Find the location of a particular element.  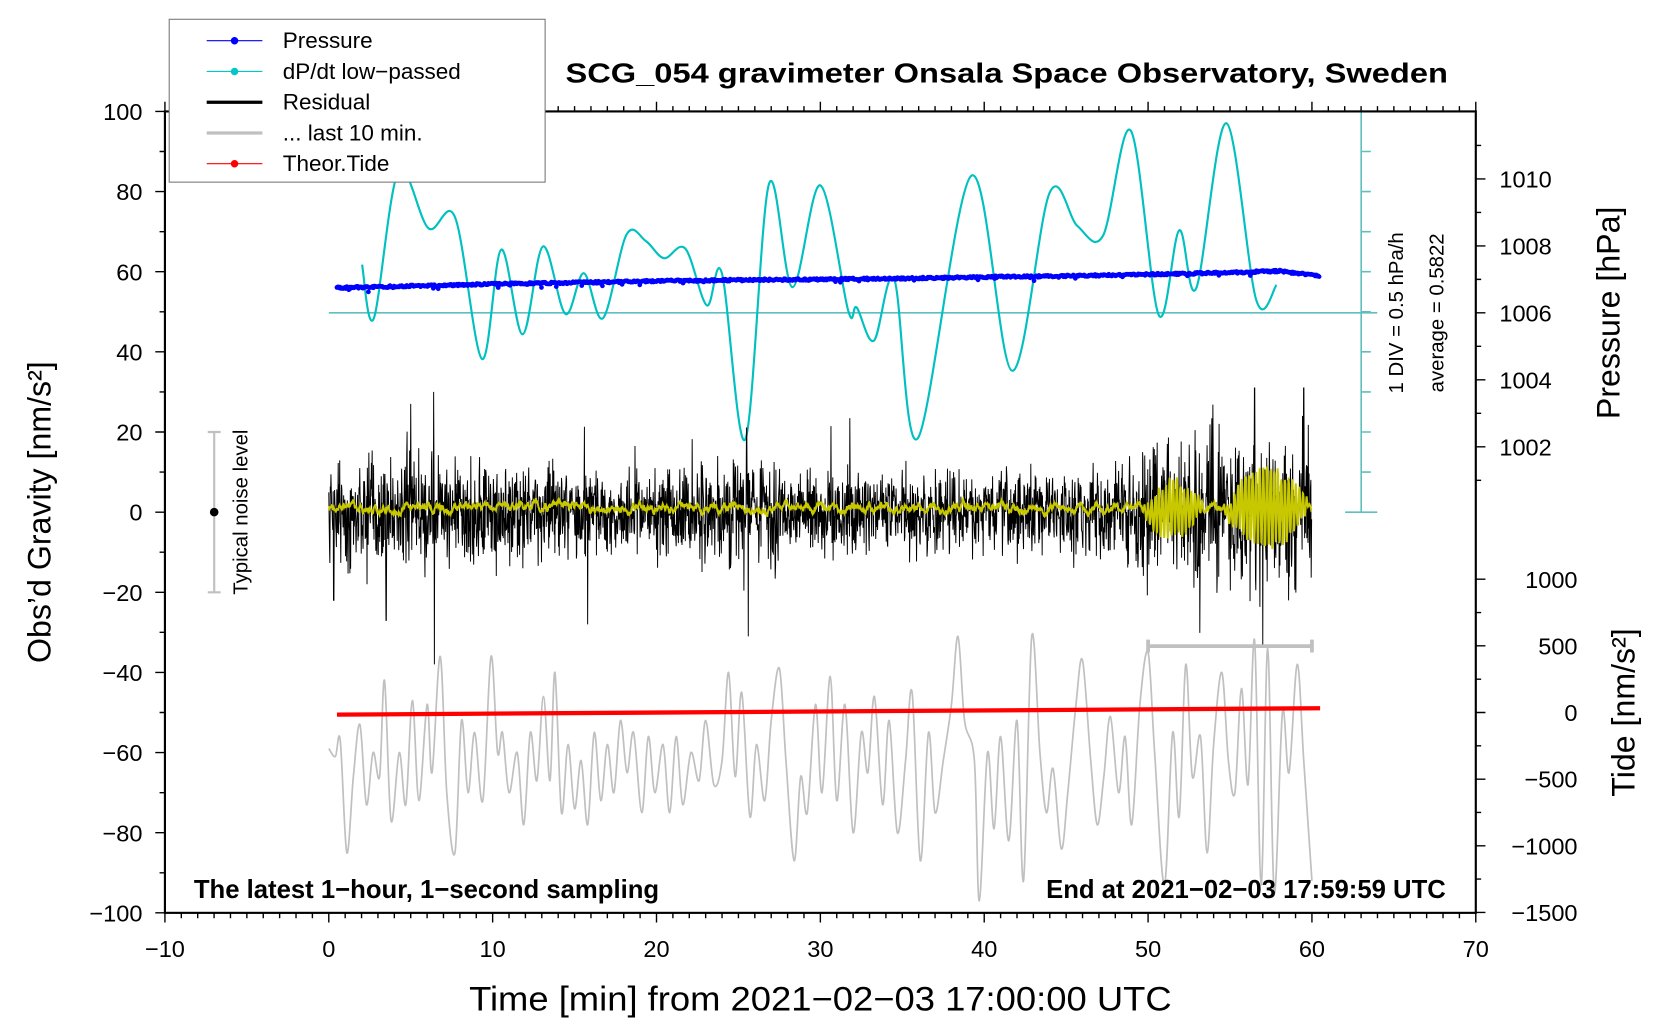

last-10-min-bracket is located at coordinates (1230, 646).